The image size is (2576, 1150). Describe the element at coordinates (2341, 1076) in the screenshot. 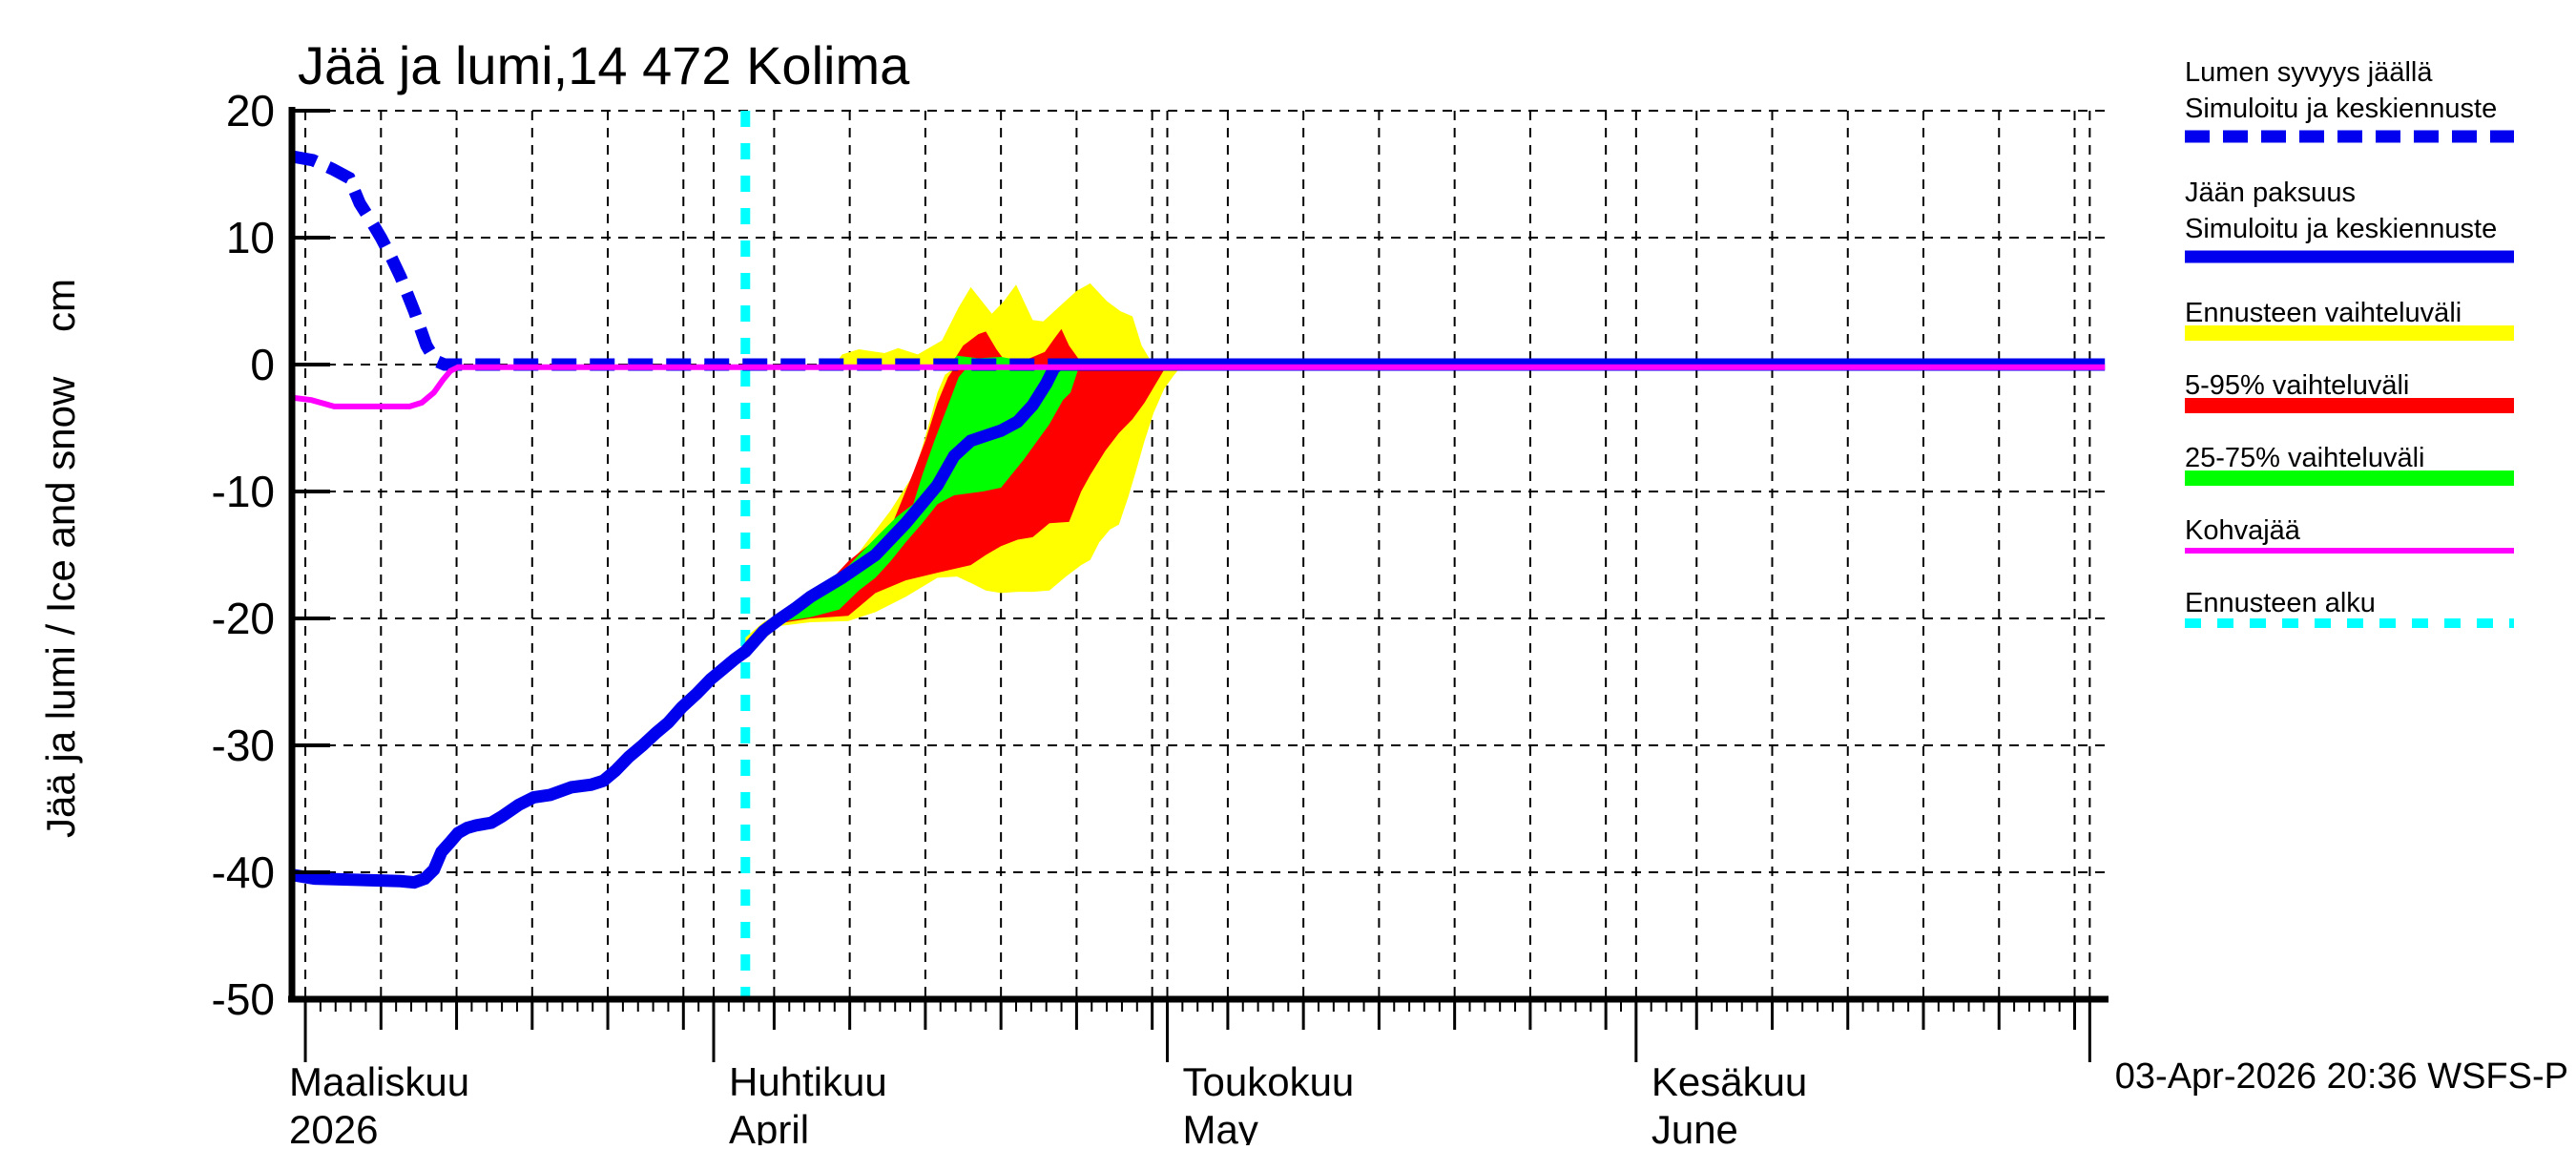

I see `timestamp-label: 03-Apr-2026 20:36 WSFS-P` at that location.